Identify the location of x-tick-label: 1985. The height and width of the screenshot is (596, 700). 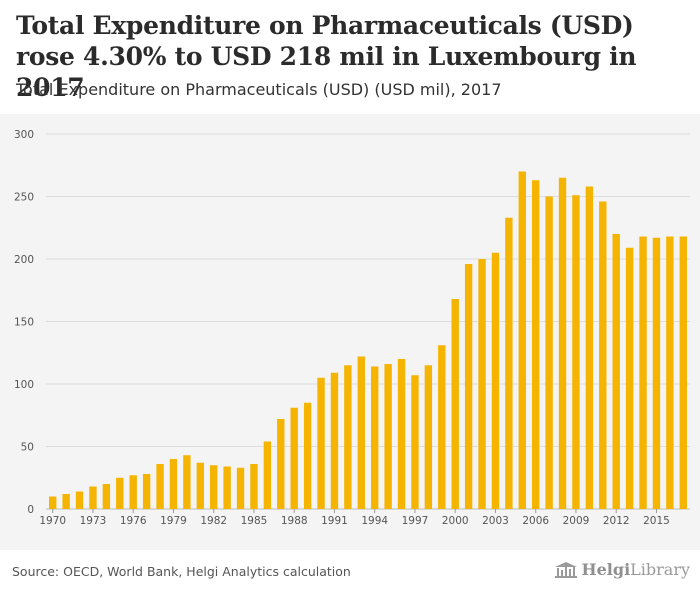
(254, 521).